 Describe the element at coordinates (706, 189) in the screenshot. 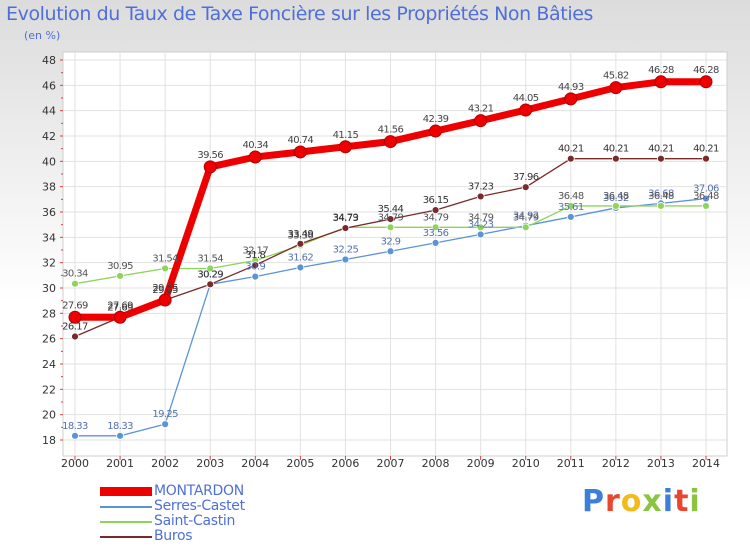

I see `data-label-serres-castet: 37.06` at that location.